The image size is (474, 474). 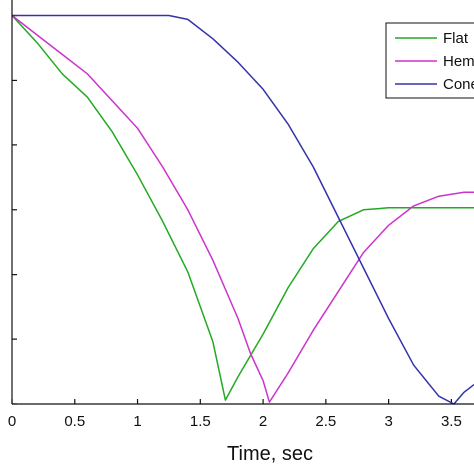 I want to click on x-tick-labels: 0 0.5 1 1.5 2 2.5 3 3.5, so click(x=235, y=421).